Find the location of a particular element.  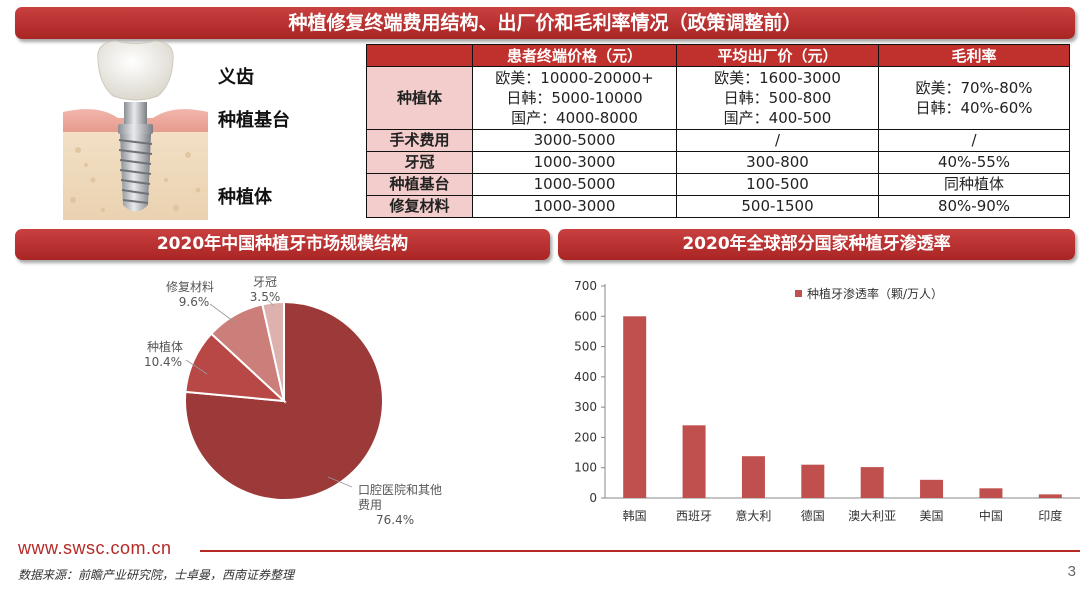

x-tick-label: 美国 is located at coordinates (932, 516).